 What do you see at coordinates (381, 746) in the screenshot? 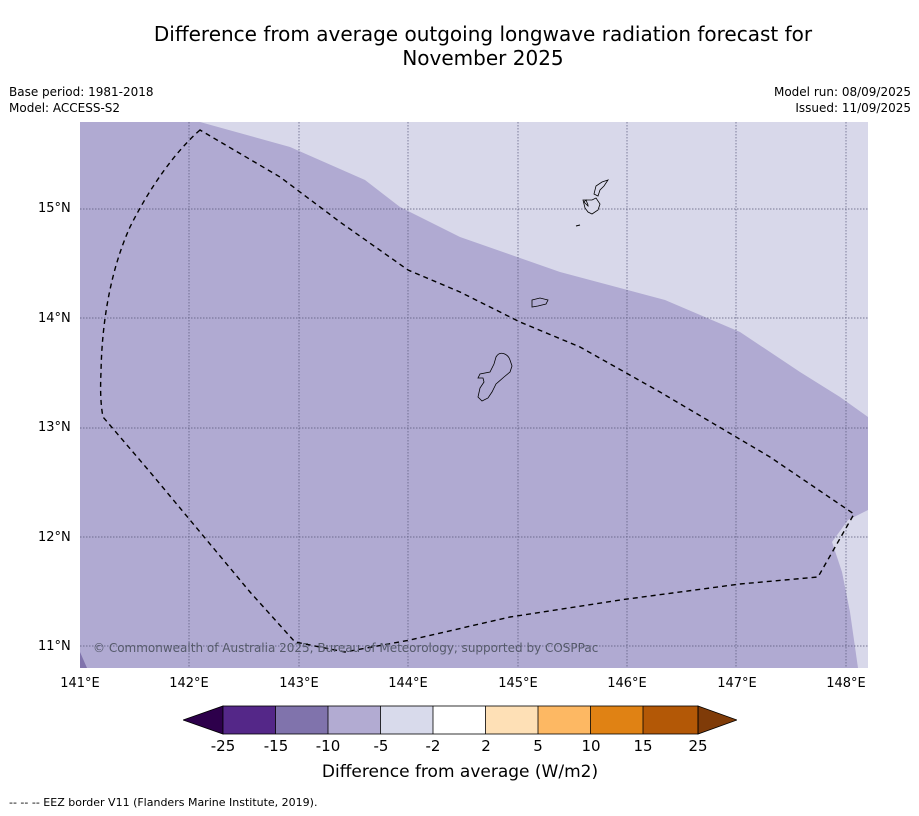
I see `colorbar-label: -5` at bounding box center [381, 746].